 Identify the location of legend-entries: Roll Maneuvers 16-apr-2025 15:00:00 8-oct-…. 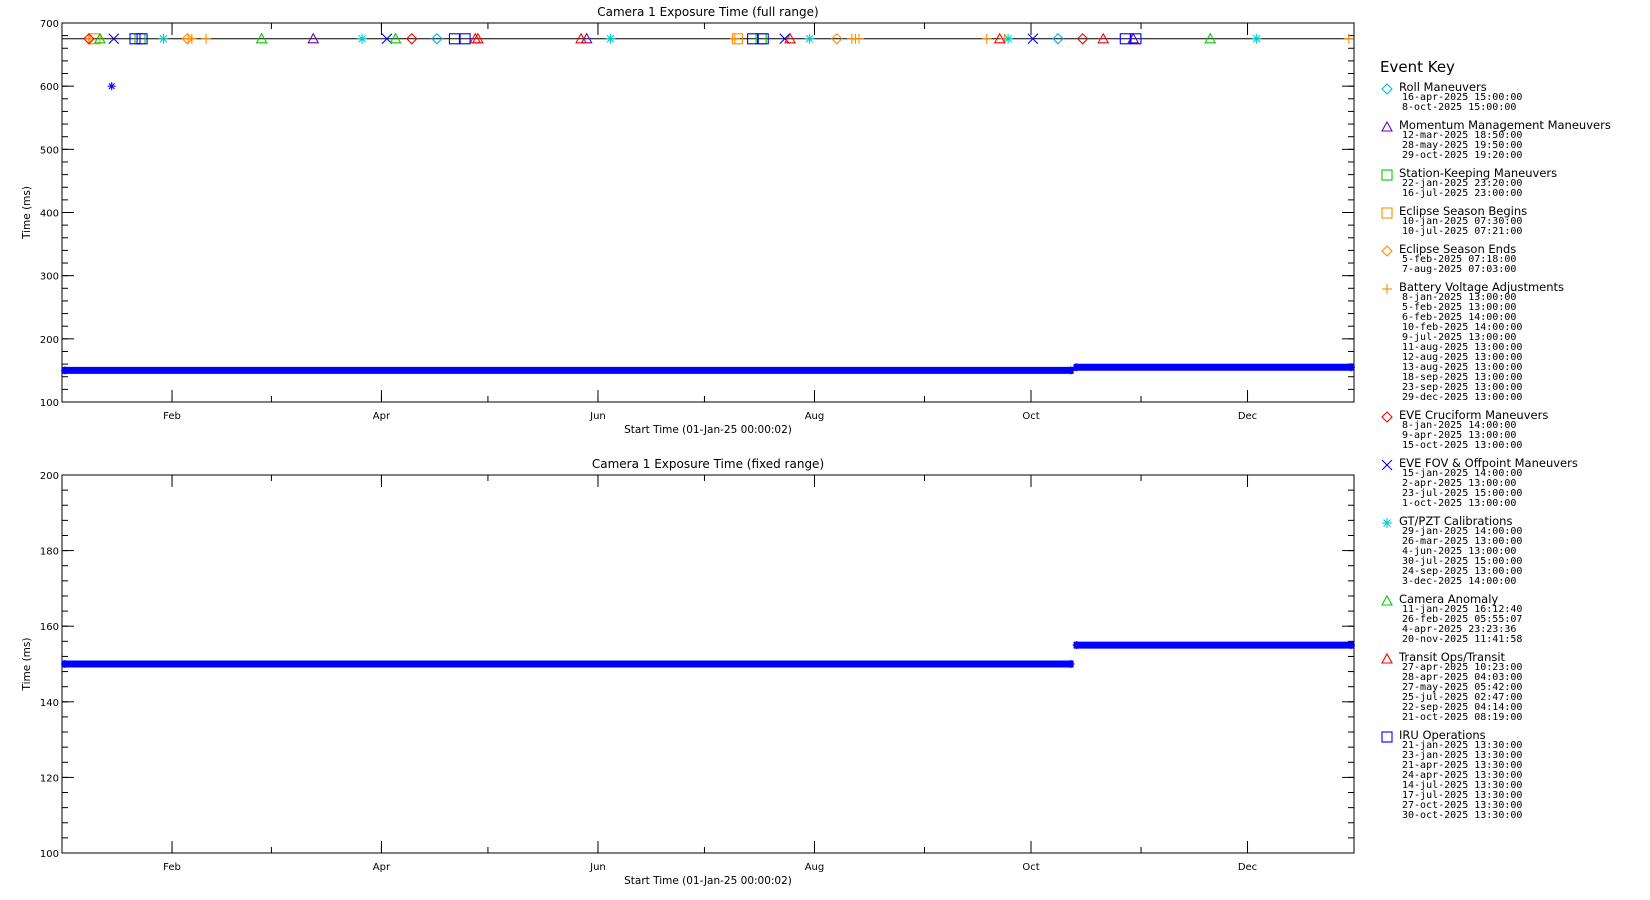
(1512, 450).